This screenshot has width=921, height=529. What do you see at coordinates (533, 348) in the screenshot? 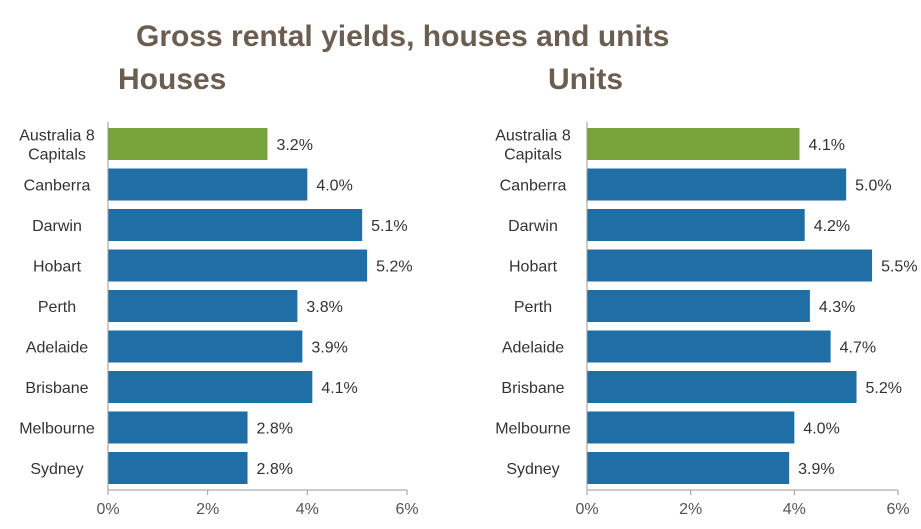
I see `units-category-label: Adelaide` at bounding box center [533, 348].